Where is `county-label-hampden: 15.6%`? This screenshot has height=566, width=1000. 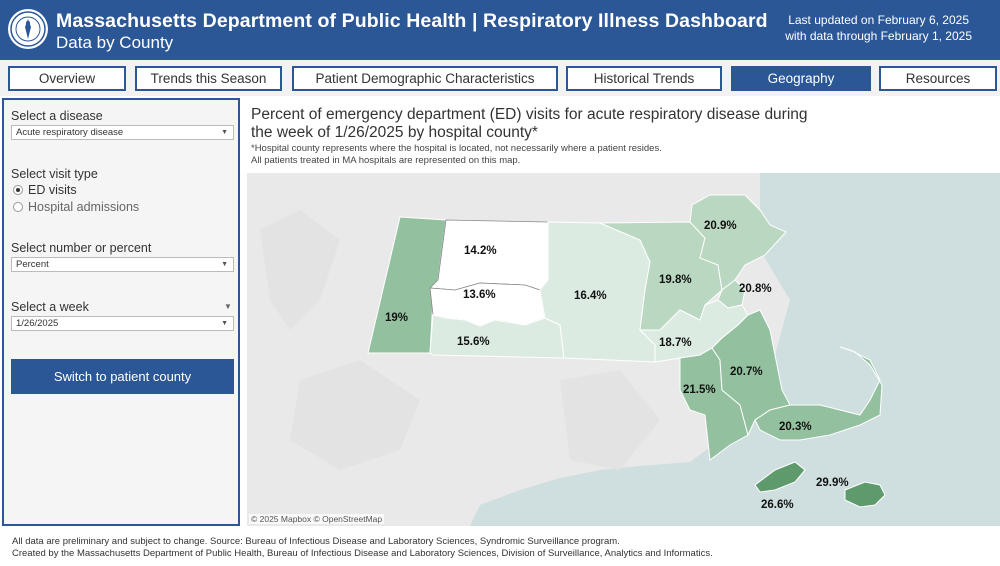
county-label-hampden: 15.6% is located at coordinates (473, 342).